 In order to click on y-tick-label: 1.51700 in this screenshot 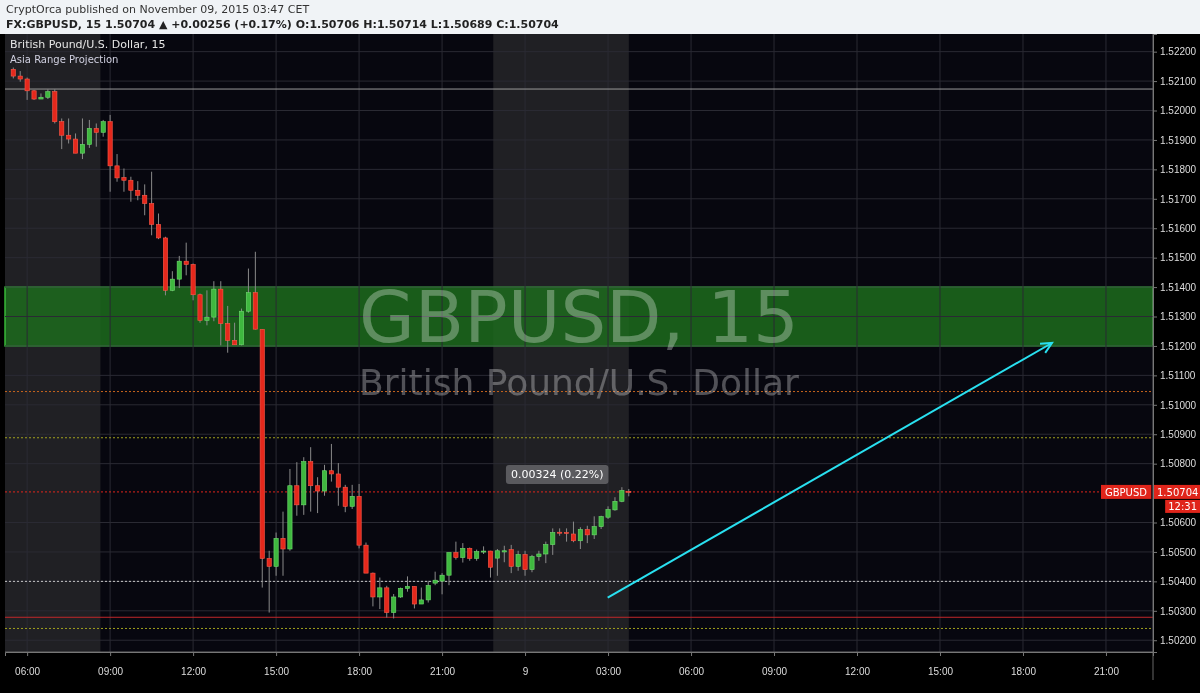, I will do `click(1178, 199)`.